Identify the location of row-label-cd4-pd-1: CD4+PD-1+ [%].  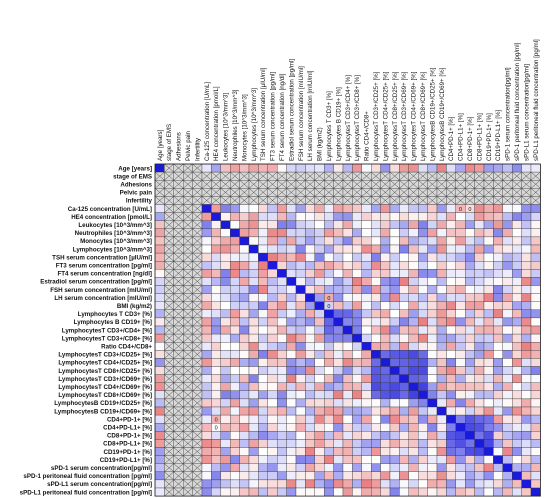
(129, 419).